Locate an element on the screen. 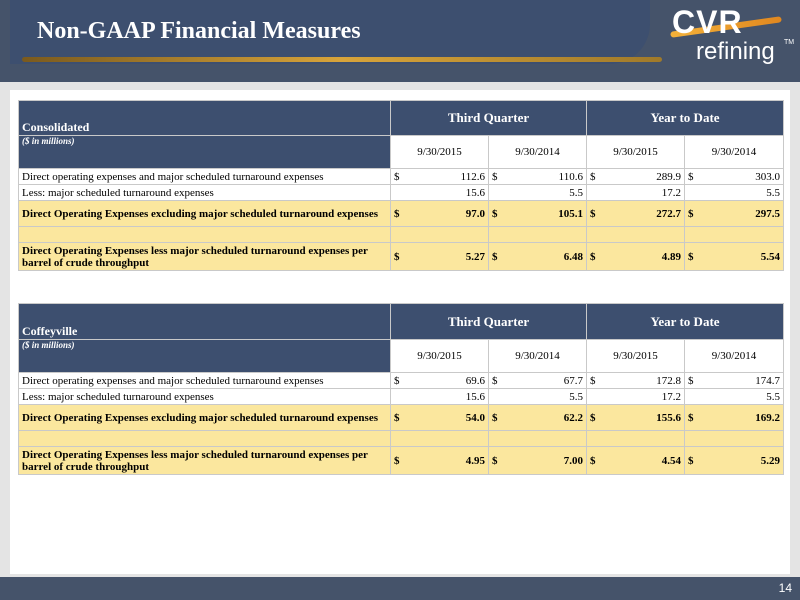  cell-value: 112.6 is located at coordinates (446, 176).